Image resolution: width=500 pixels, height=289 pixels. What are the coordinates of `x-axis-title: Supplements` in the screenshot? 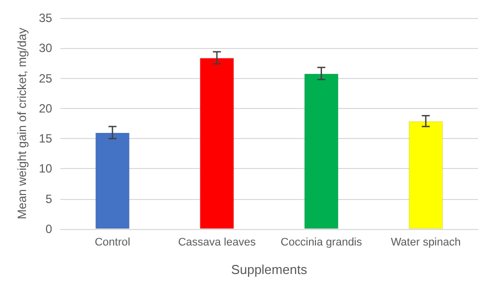 It's located at (269, 269).